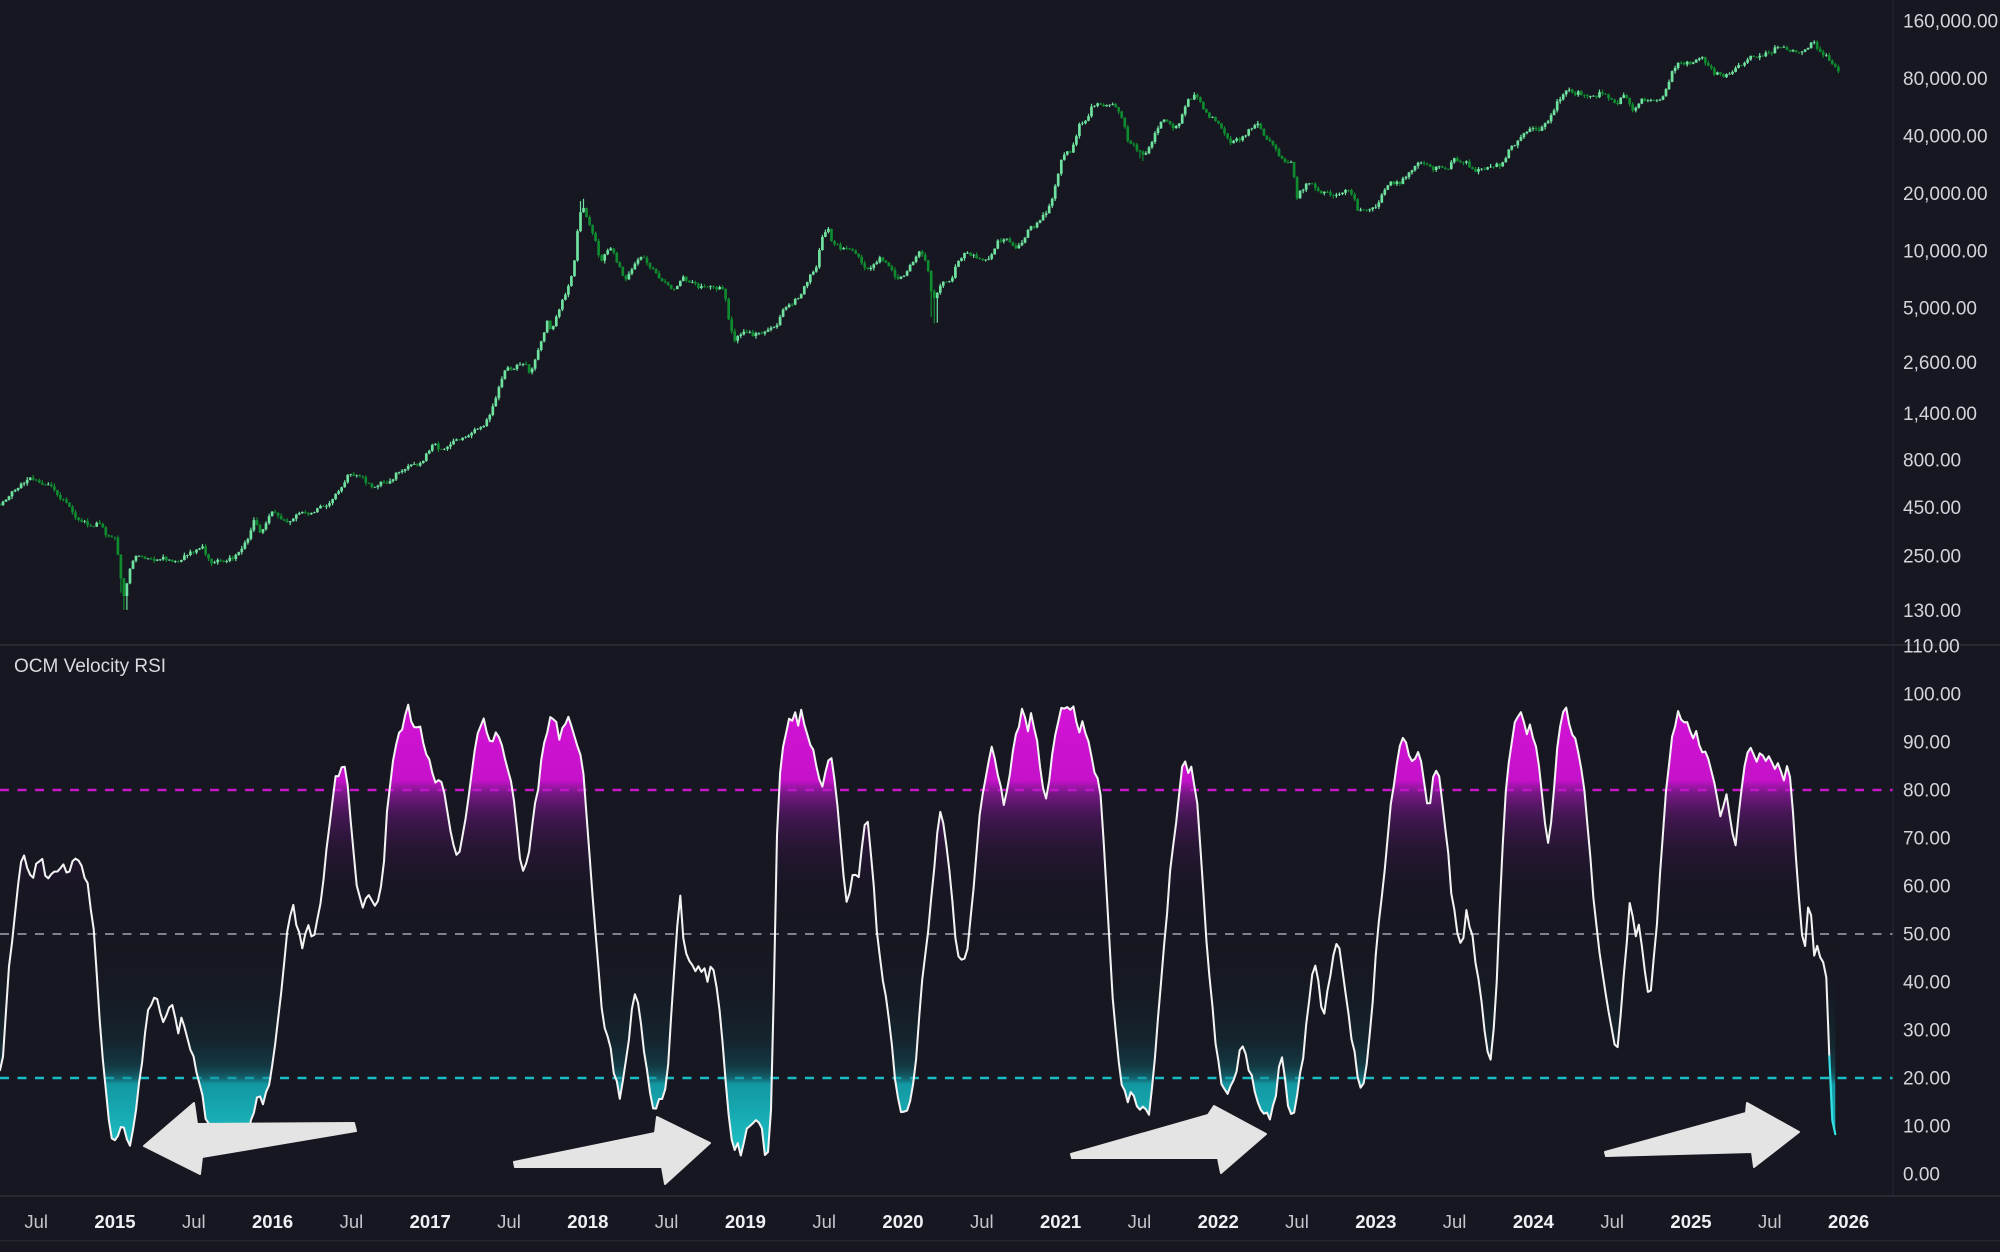  What do you see at coordinates (1945, 251) in the screenshot?
I see `svg-text: 10,000.00` at bounding box center [1945, 251].